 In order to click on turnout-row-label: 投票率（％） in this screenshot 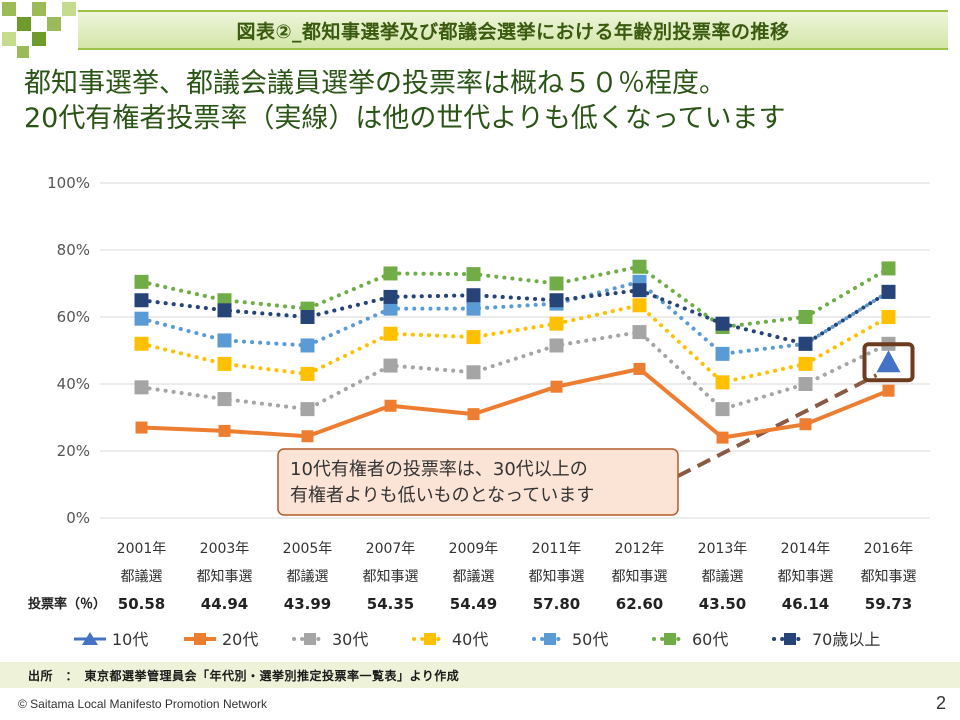, I will do `click(67, 604)`.